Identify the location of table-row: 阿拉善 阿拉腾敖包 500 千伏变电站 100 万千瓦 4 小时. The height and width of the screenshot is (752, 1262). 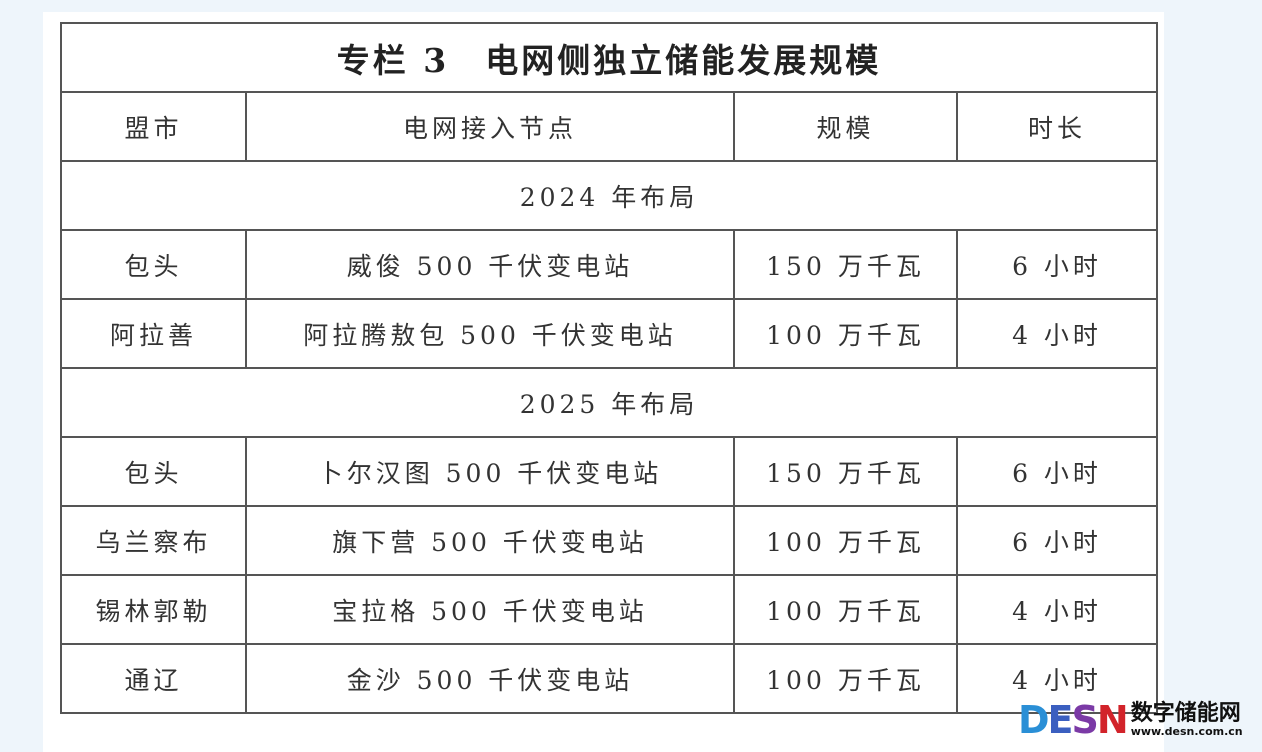
(609, 333).